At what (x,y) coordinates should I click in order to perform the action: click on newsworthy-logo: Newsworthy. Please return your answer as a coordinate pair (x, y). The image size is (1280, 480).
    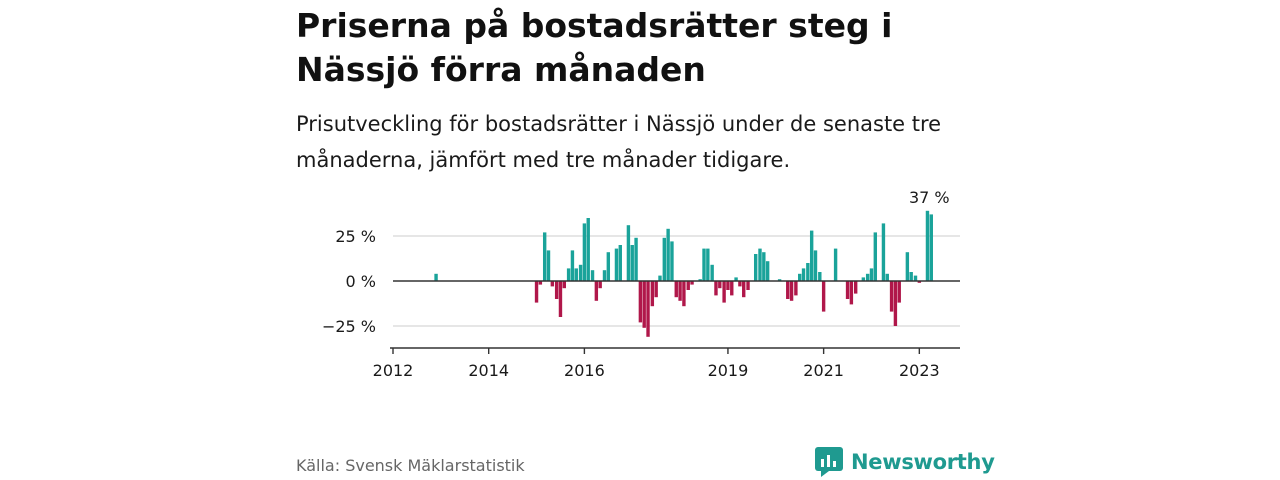
    Looking at the image, I should click on (905, 462).